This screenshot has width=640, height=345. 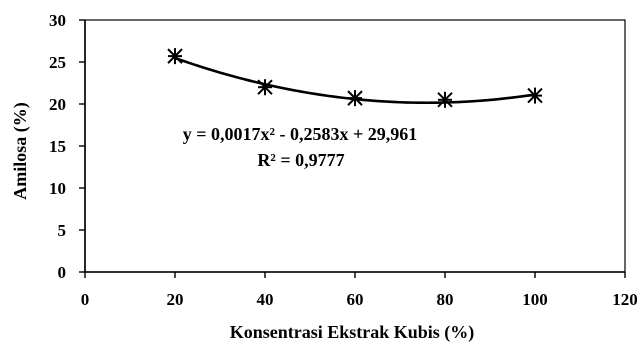 I want to click on x-tick-label: 60, so click(x=355, y=299).